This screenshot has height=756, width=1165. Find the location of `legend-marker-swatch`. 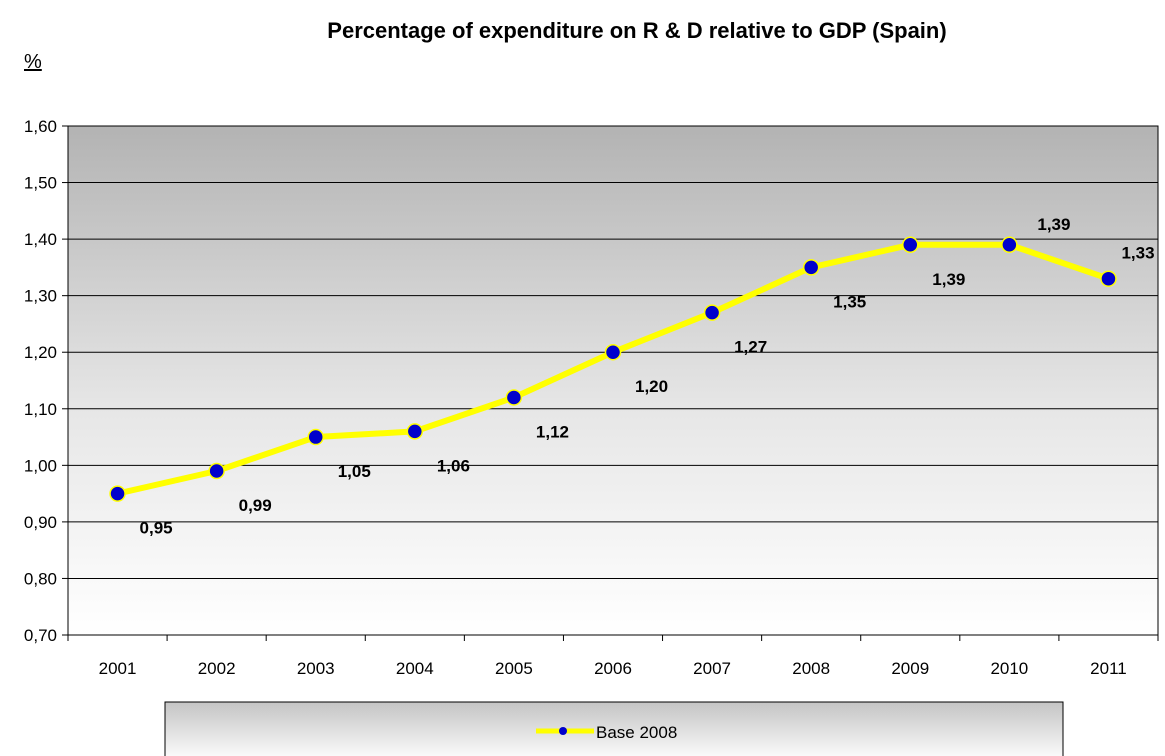

legend-marker-swatch is located at coordinates (563, 731).